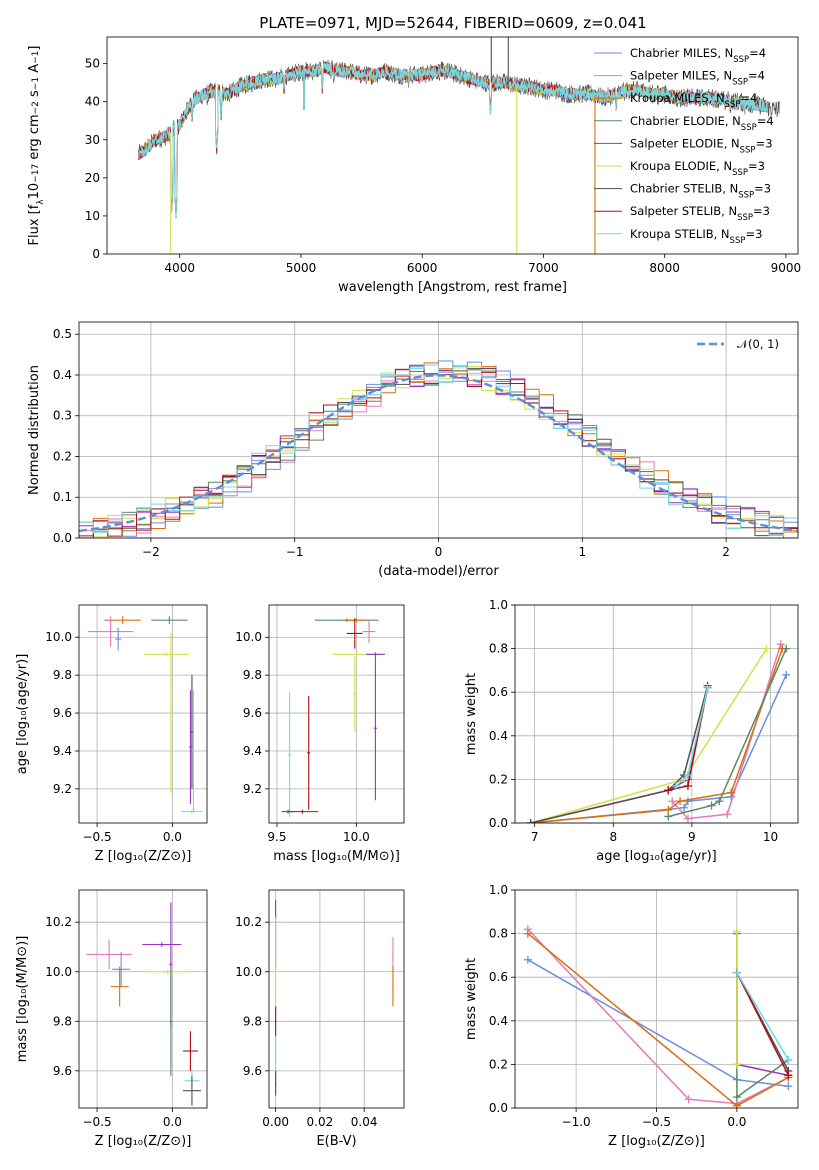 The image size is (819, 1170). Describe the element at coordinates (438, 453) in the screenshot. I see `normal-reference-curve` at that location.